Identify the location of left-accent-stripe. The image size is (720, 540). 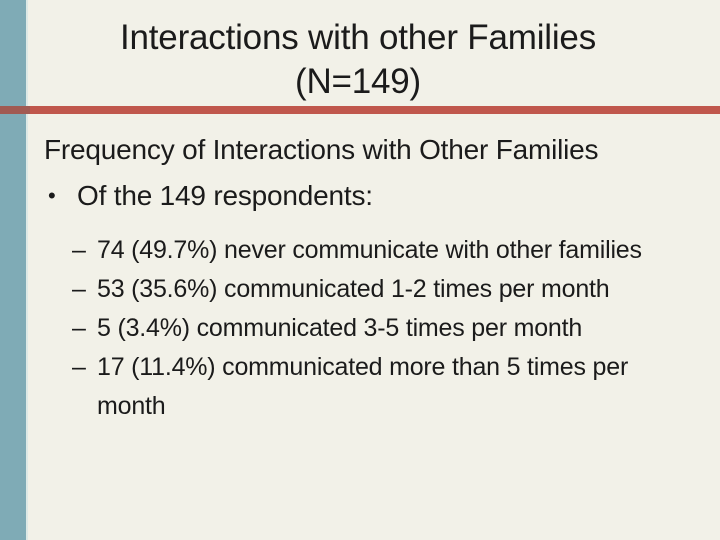
(14, 270).